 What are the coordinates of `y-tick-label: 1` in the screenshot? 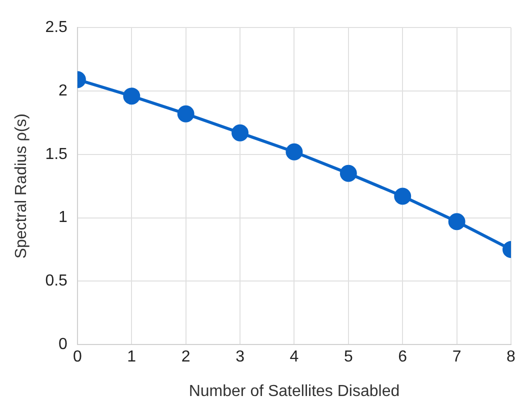 It's located at (63, 217).